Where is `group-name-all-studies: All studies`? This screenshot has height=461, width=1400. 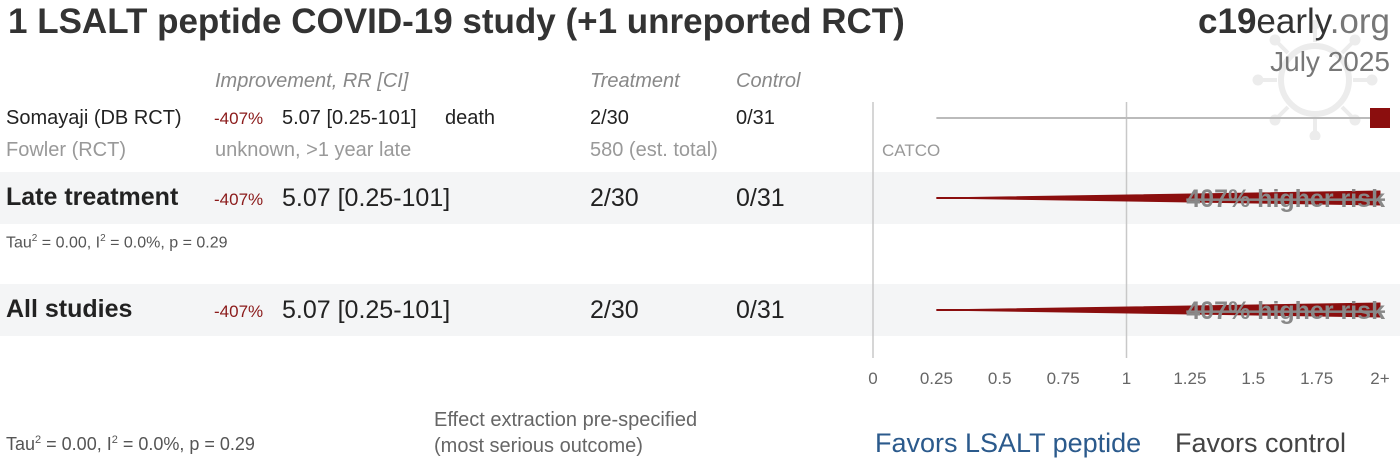 group-name-all-studies: All studies is located at coordinates (69, 309).